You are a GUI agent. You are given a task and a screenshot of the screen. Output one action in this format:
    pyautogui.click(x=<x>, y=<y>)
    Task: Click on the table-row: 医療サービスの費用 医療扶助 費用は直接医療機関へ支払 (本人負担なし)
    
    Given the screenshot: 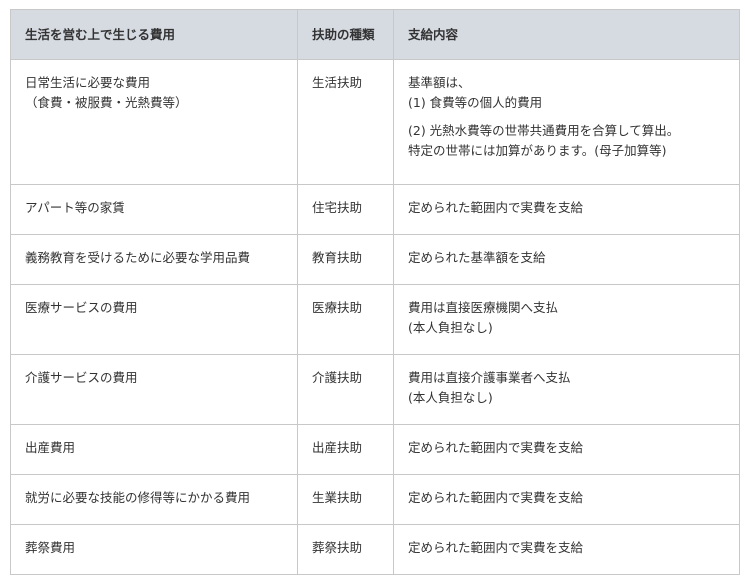 What is the action you would take?
    pyautogui.click(x=375, y=319)
    